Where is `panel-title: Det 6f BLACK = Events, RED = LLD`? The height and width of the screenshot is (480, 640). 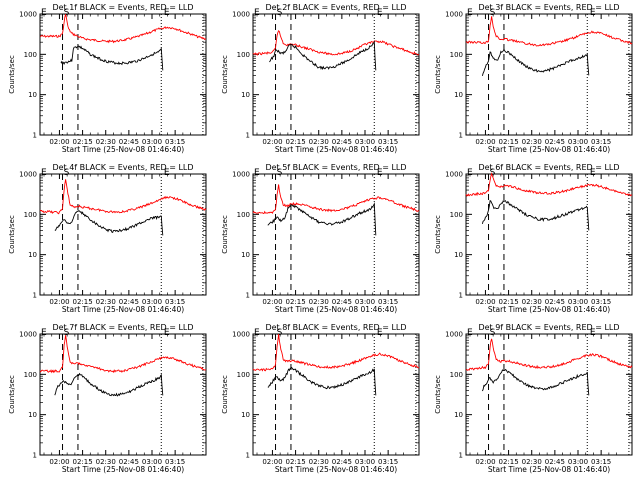
panel-title: Det 6f BLACK = Events, RED = LLD is located at coordinates (548, 167).